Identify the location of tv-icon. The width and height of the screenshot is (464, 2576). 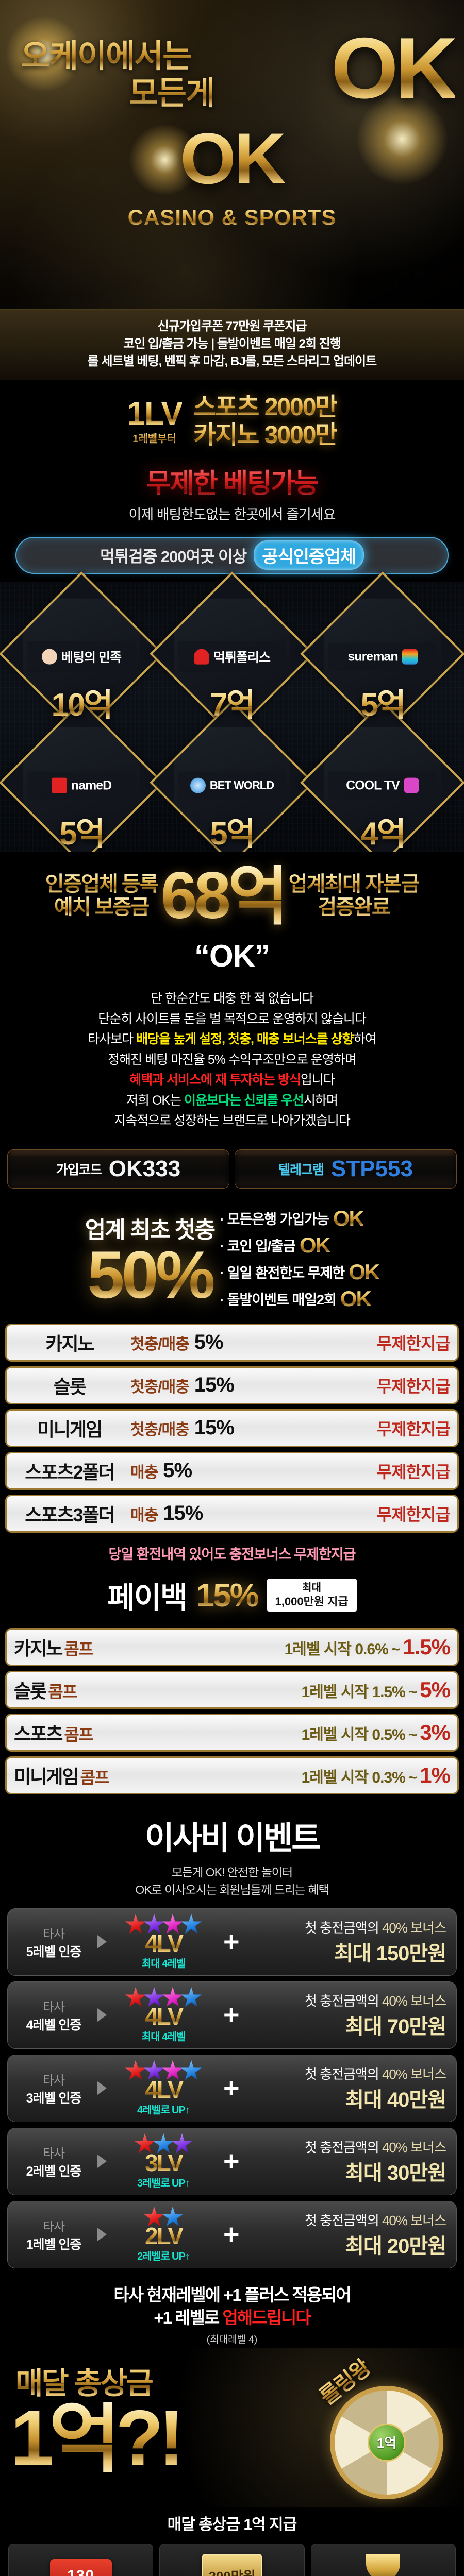
(411, 785).